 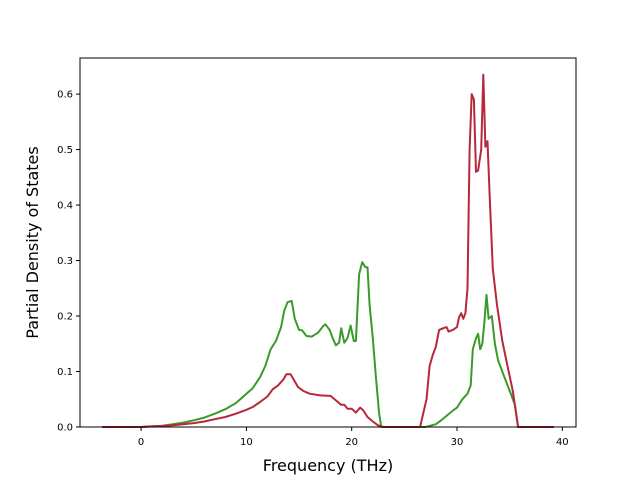 I want to click on y-tick-label: 0.5, so click(x=65, y=150).